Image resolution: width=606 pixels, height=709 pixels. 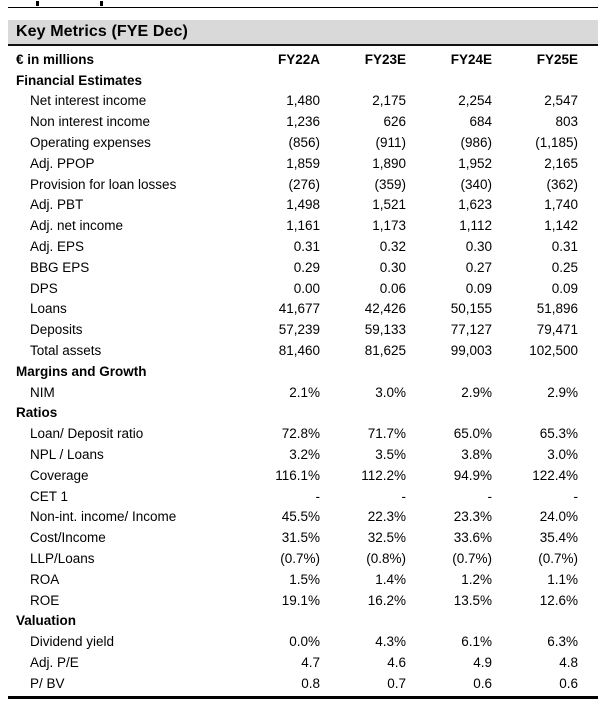 I want to click on cell-value: 0.32, so click(x=392, y=247).